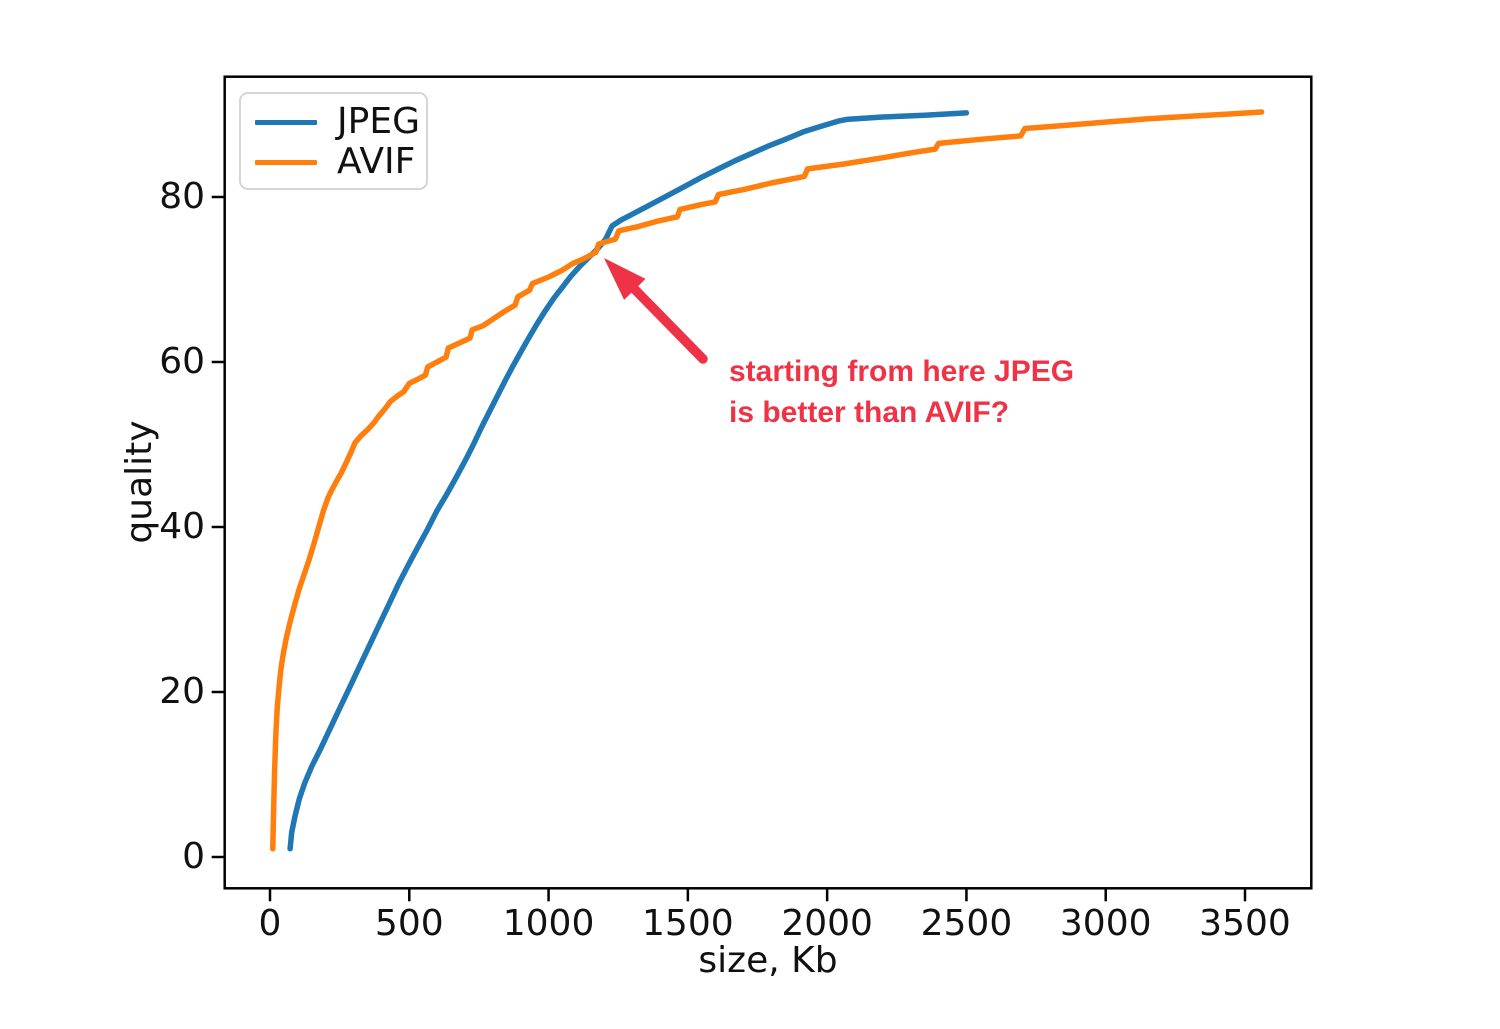 The height and width of the screenshot is (1029, 1500). I want to click on x-axis-tick-label: 3500, so click(1245, 923).